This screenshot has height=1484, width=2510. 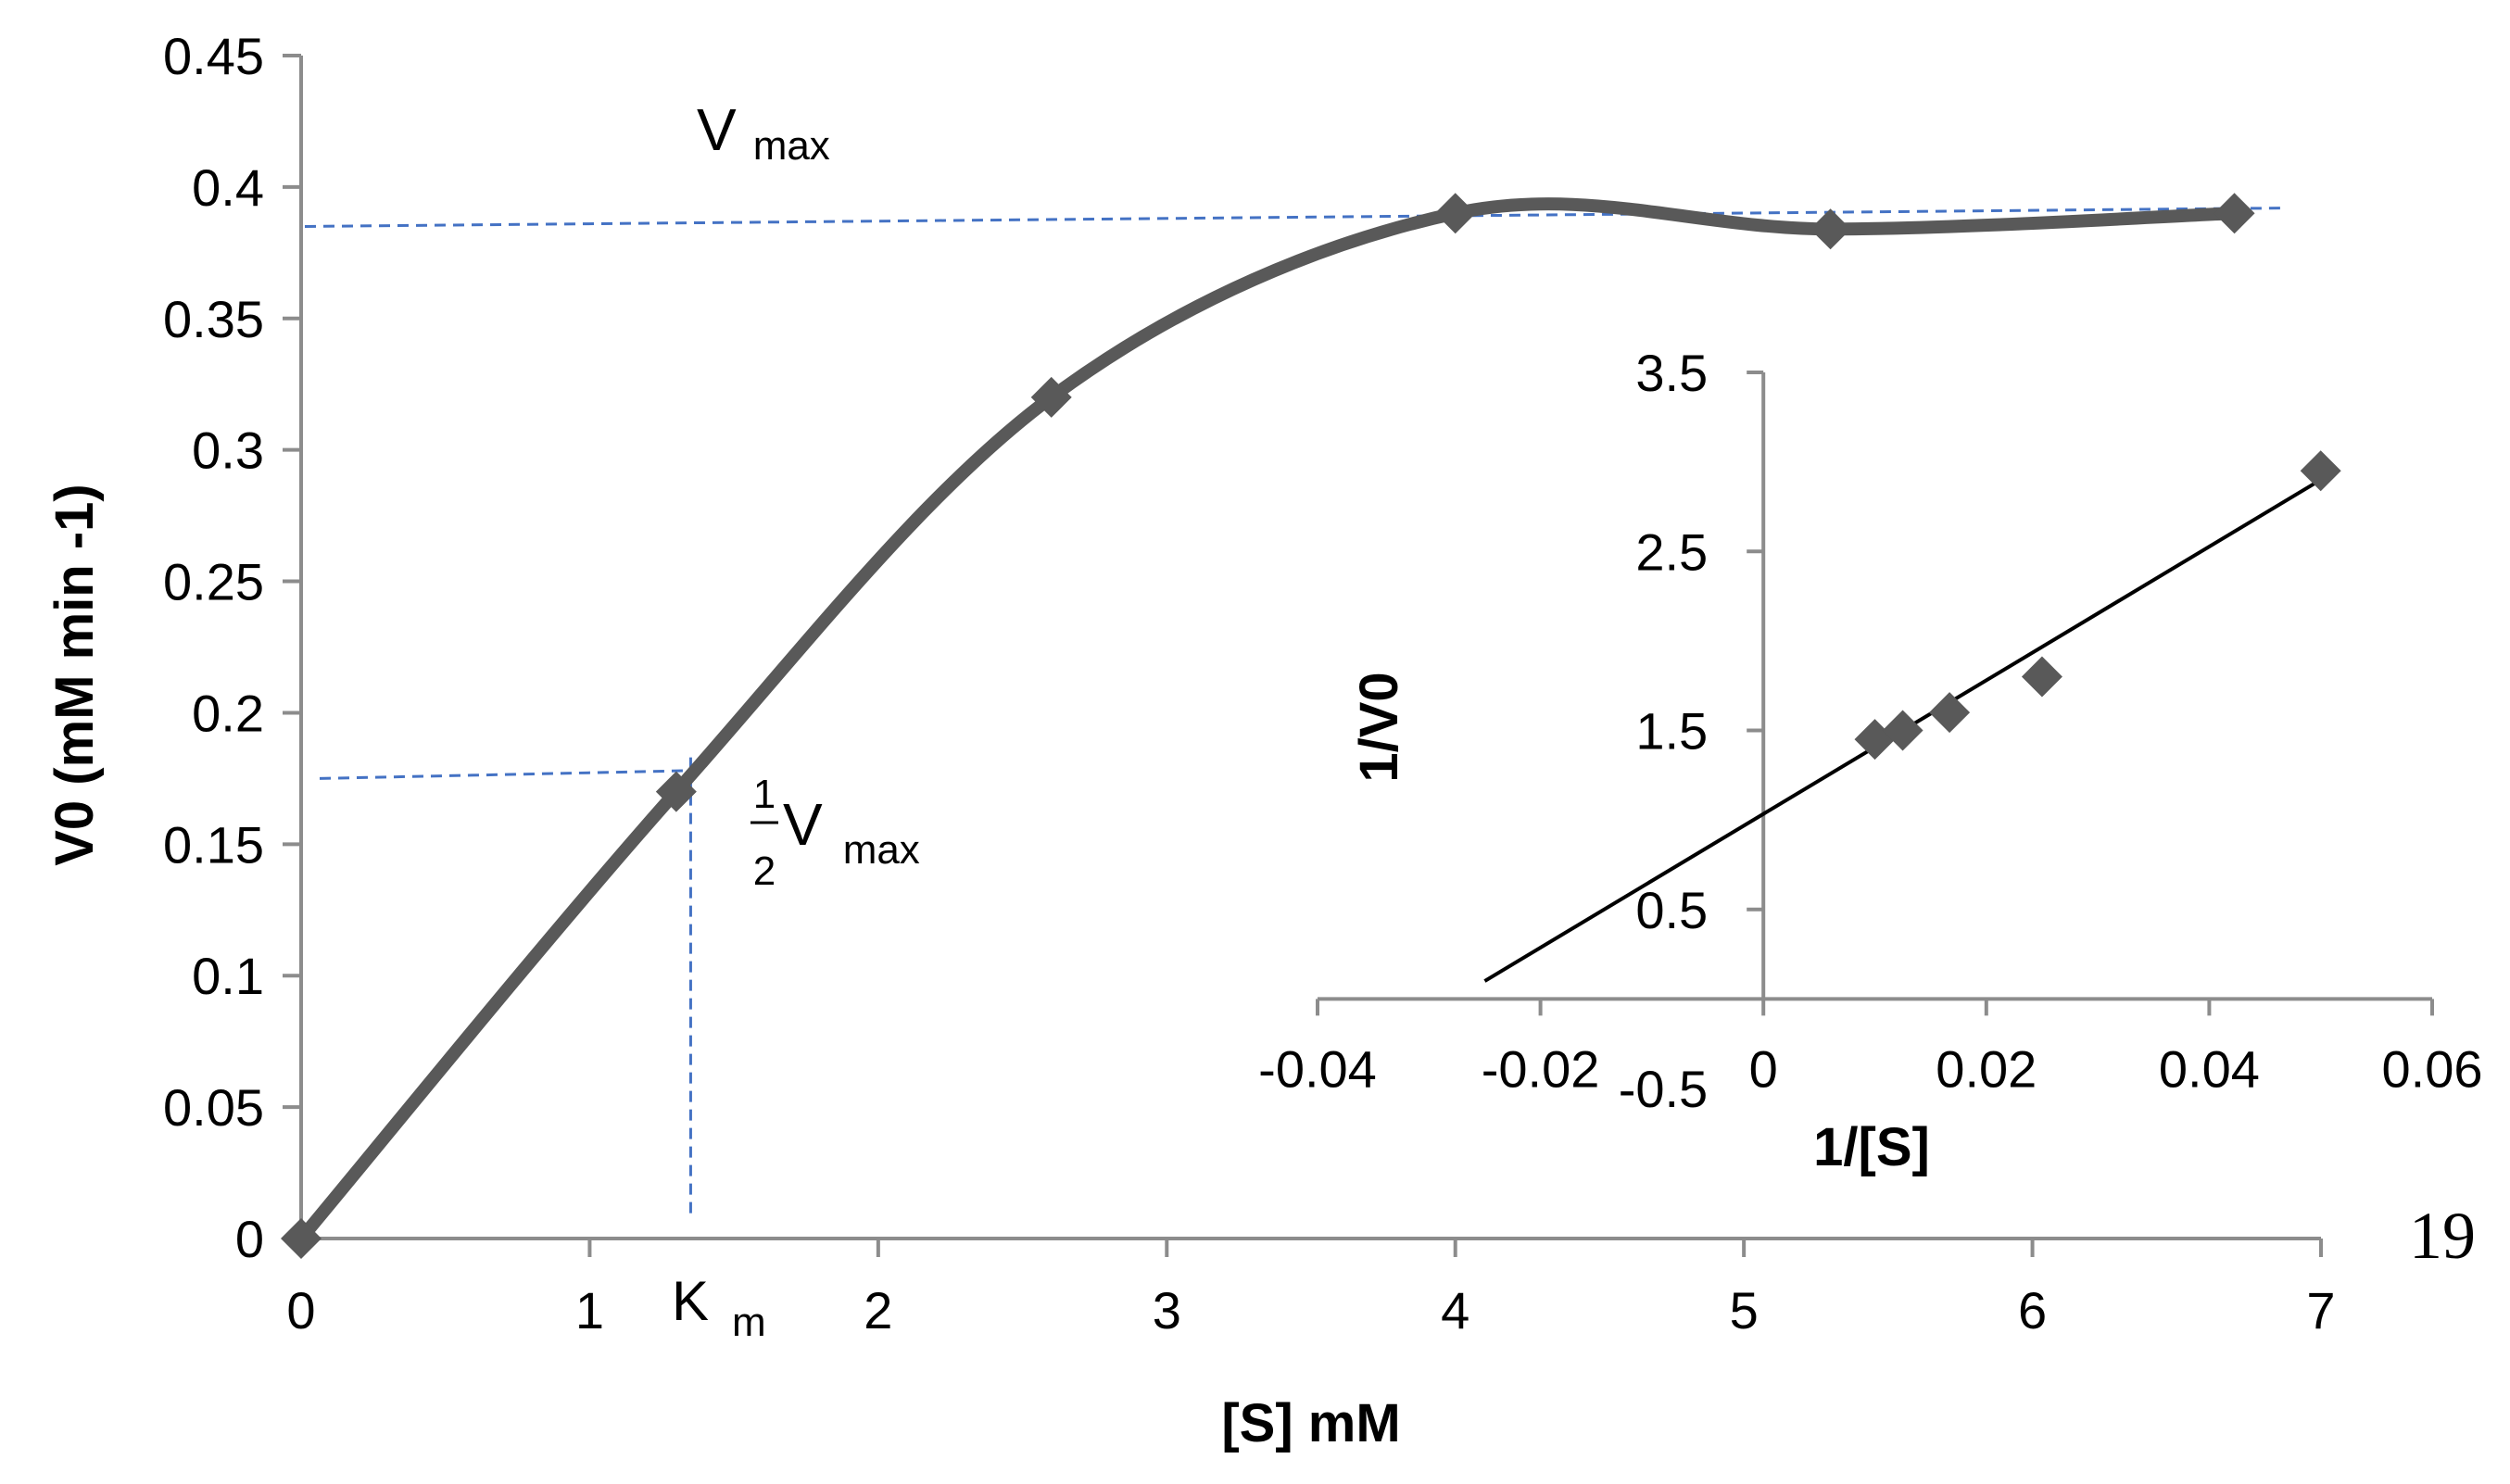 What do you see at coordinates (1379, 727) in the screenshot?
I see `inset-y-axis-title: 1/V0` at bounding box center [1379, 727].